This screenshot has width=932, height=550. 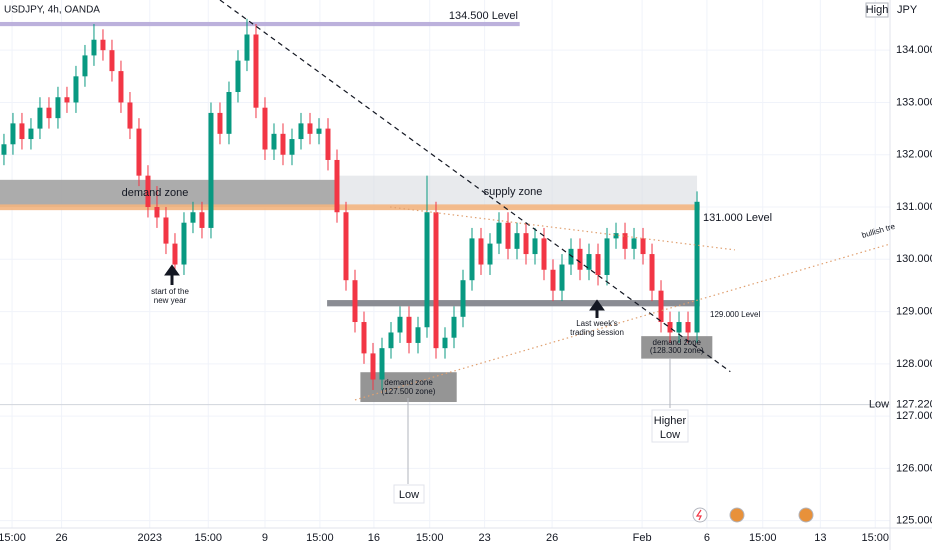 What do you see at coordinates (374, 538) in the screenshot?
I see `x-tick-label: 16` at bounding box center [374, 538].